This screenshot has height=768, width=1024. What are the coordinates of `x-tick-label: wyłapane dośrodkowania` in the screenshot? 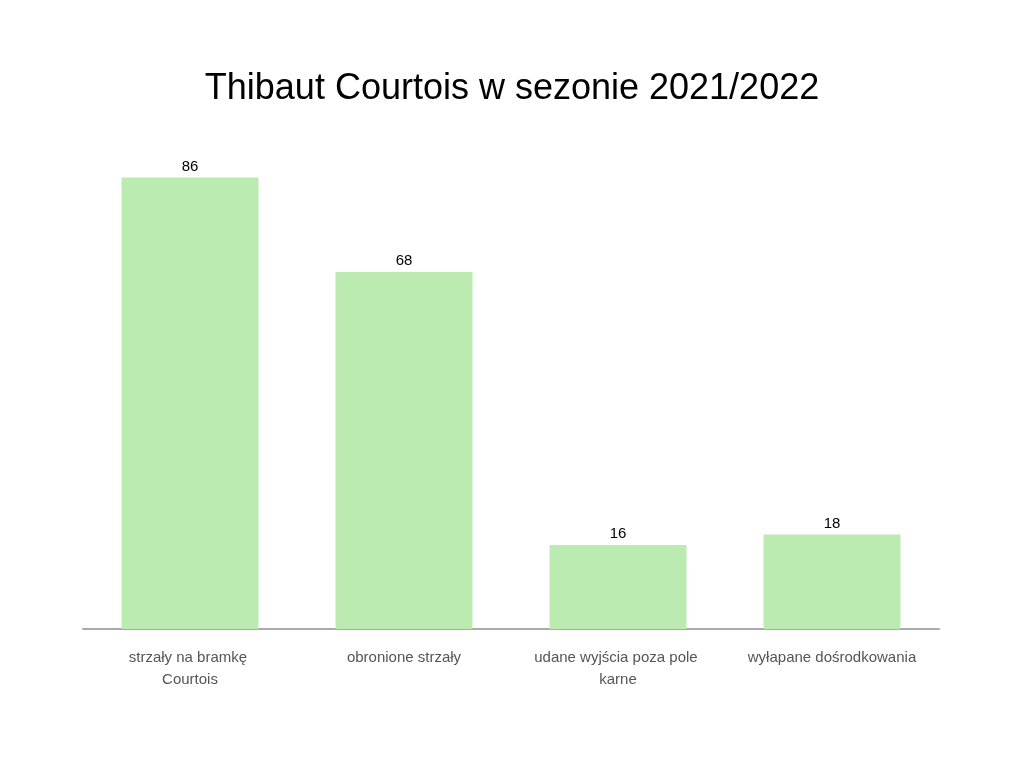 It's located at (831, 656).